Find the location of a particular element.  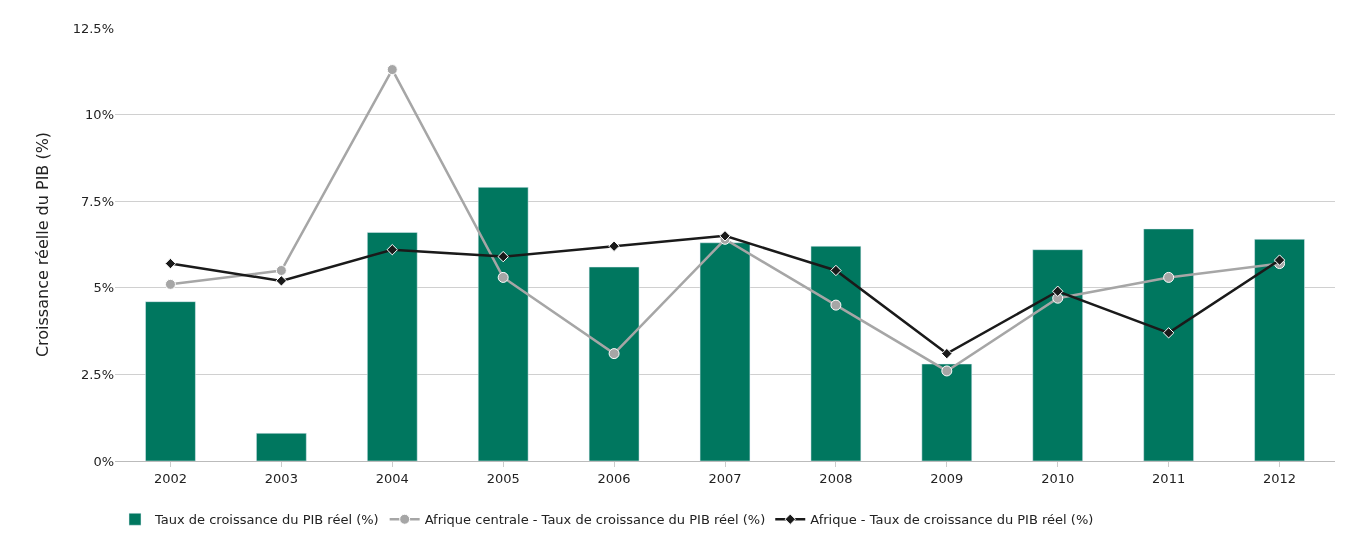

x-tick-label: 2006 is located at coordinates (614, 478).